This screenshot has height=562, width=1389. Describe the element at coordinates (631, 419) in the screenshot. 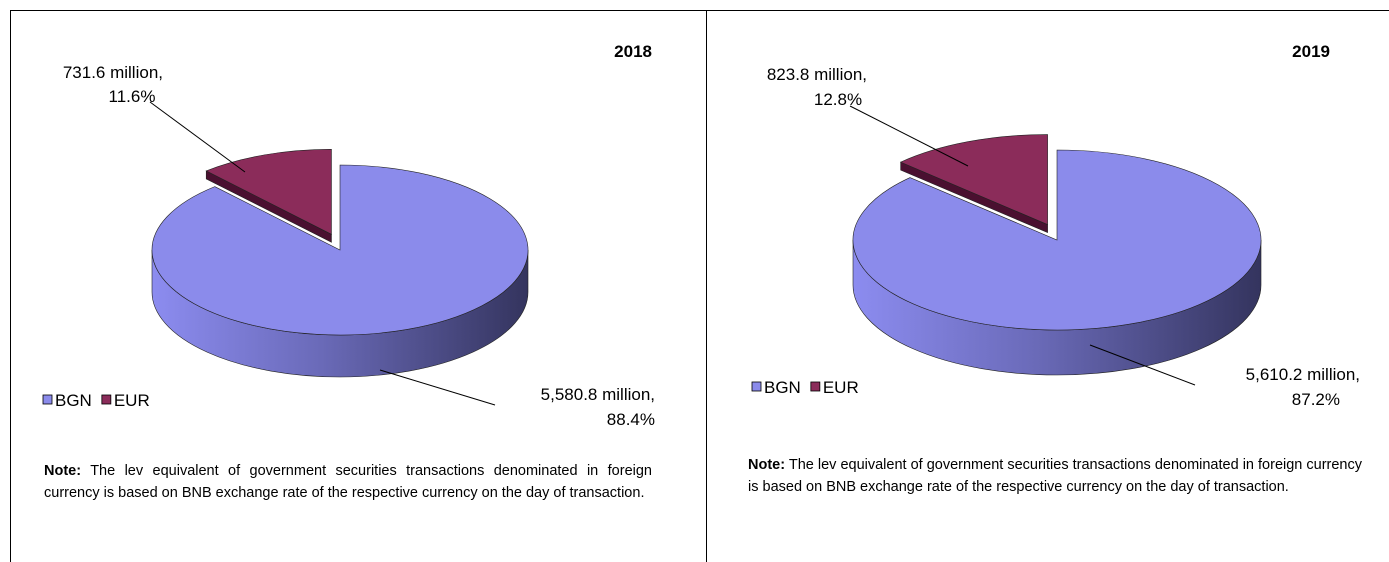

I see `data-label: 88.4%` at that location.